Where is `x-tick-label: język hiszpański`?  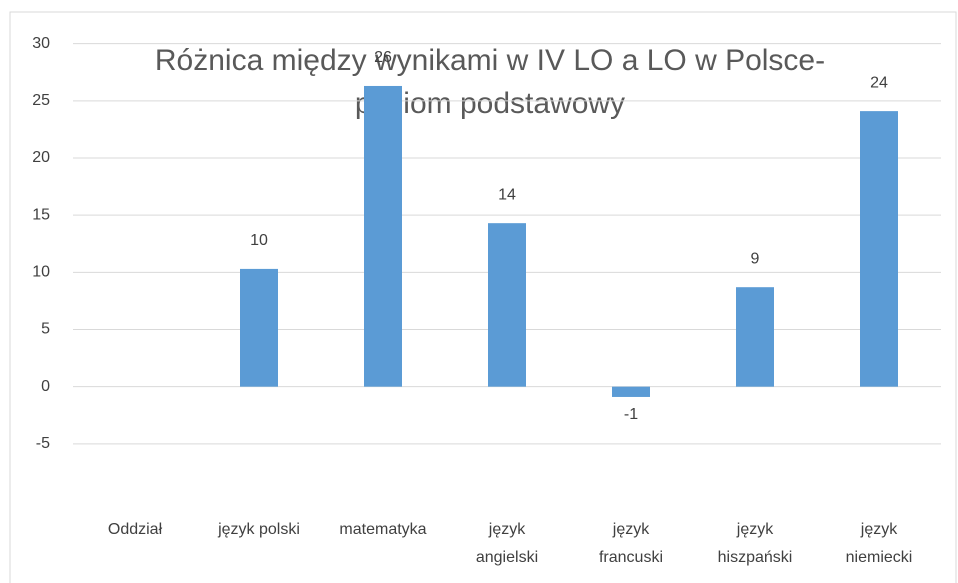 x-tick-label: język hiszpański is located at coordinates (755, 543).